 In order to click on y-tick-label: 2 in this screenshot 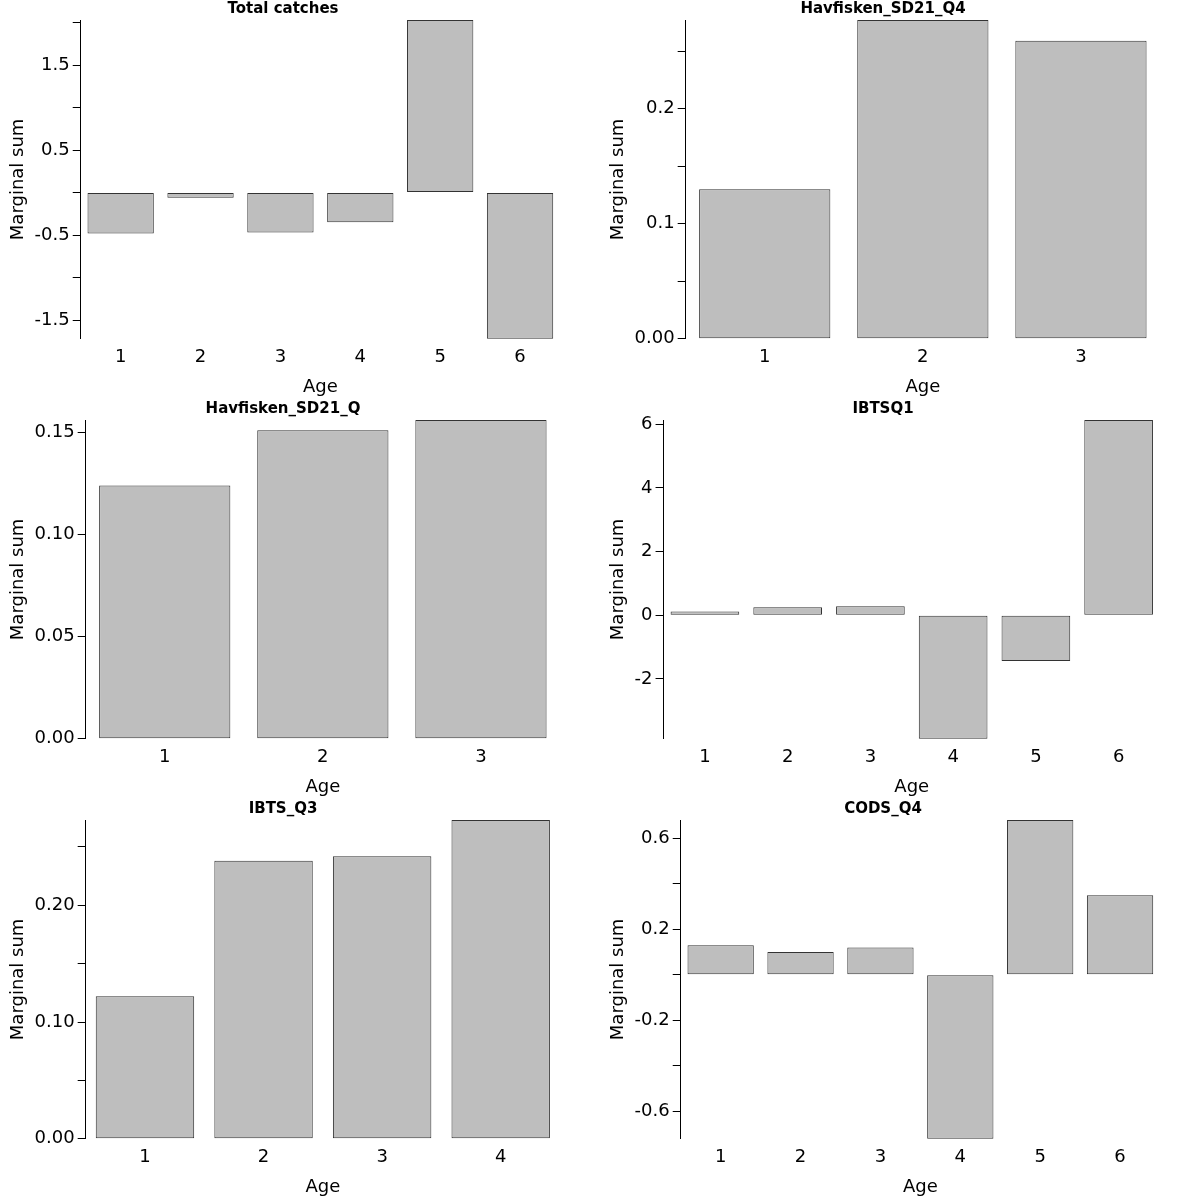, I will do `click(647, 550)`.